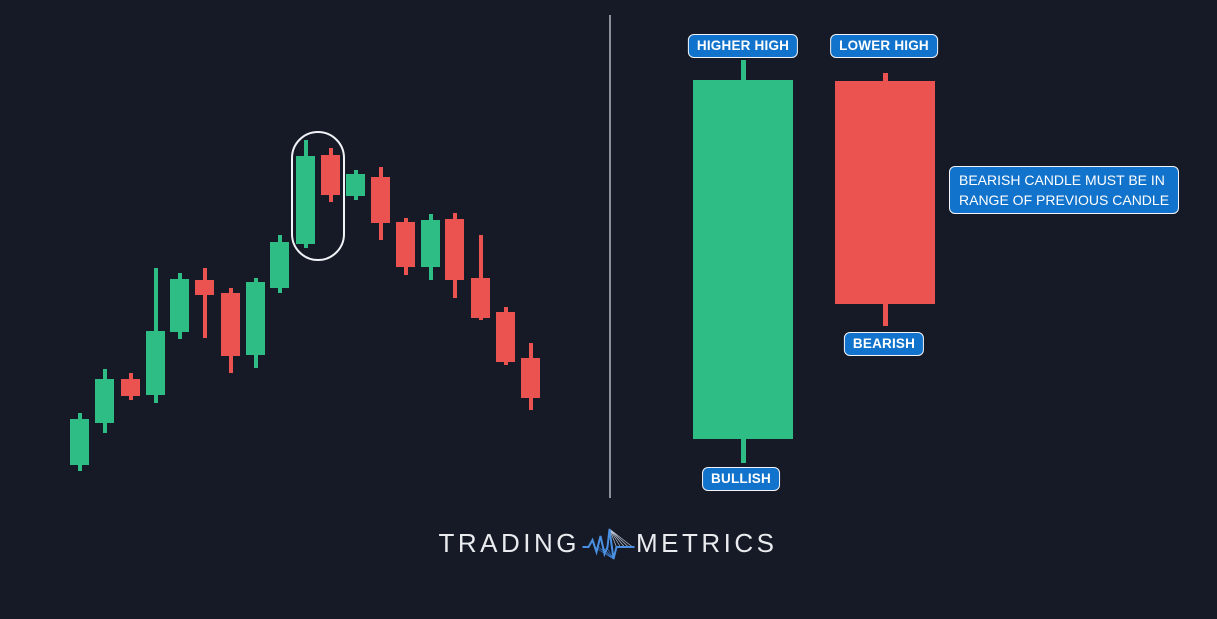  Describe the element at coordinates (741, 479) in the screenshot. I see `bullish-label: BULLISH` at that location.